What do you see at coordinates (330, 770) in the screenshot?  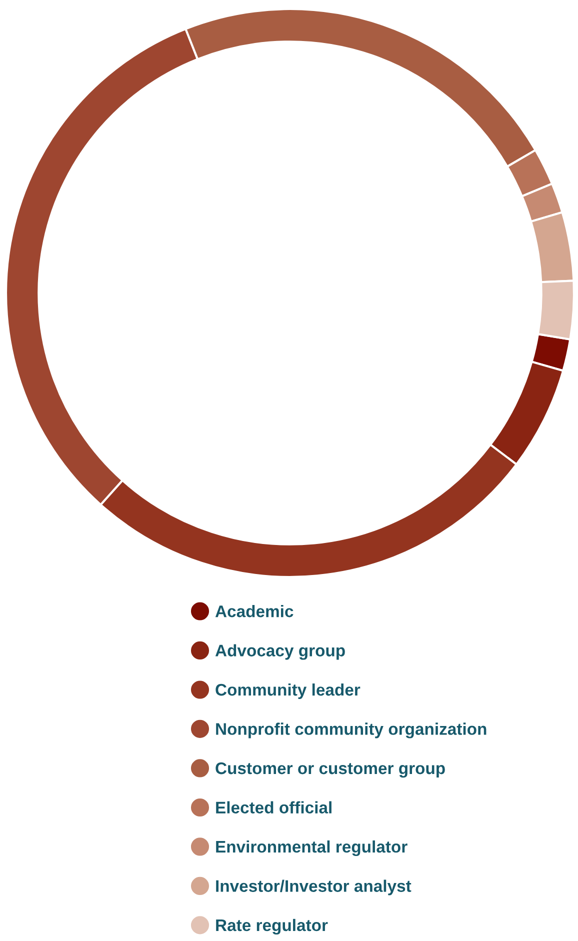 I see `legend-label: Customer or customer group` at bounding box center [330, 770].